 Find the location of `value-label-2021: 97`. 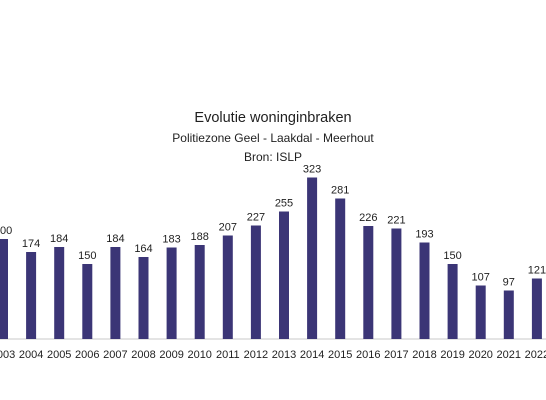

value-label-2021: 97 is located at coordinates (509, 283).